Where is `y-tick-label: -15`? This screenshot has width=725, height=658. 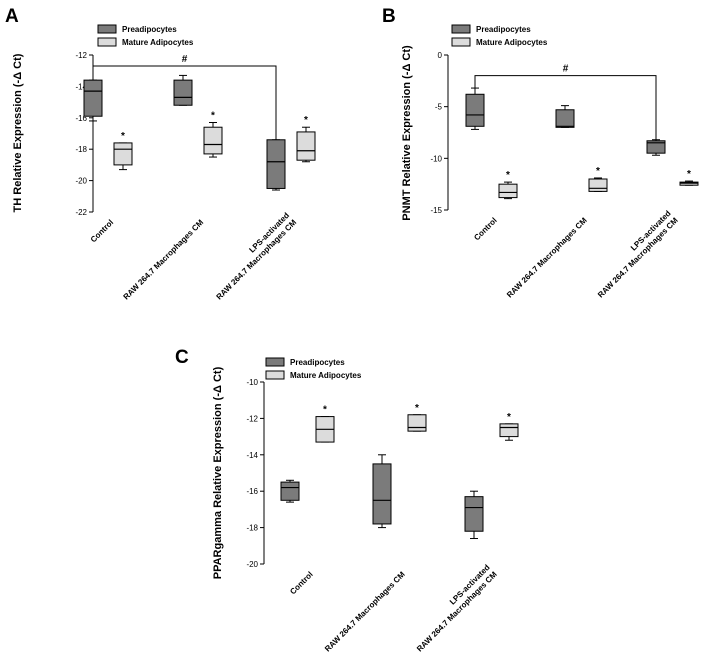
y-tick-label: -15 is located at coordinates (436, 210).